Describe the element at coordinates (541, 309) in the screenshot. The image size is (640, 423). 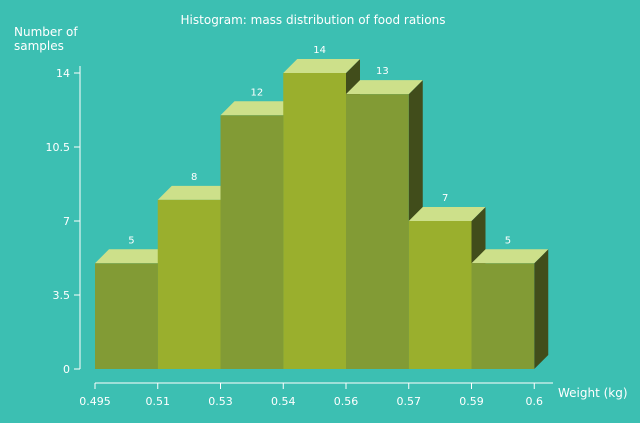
I see `bar-side-face` at that location.